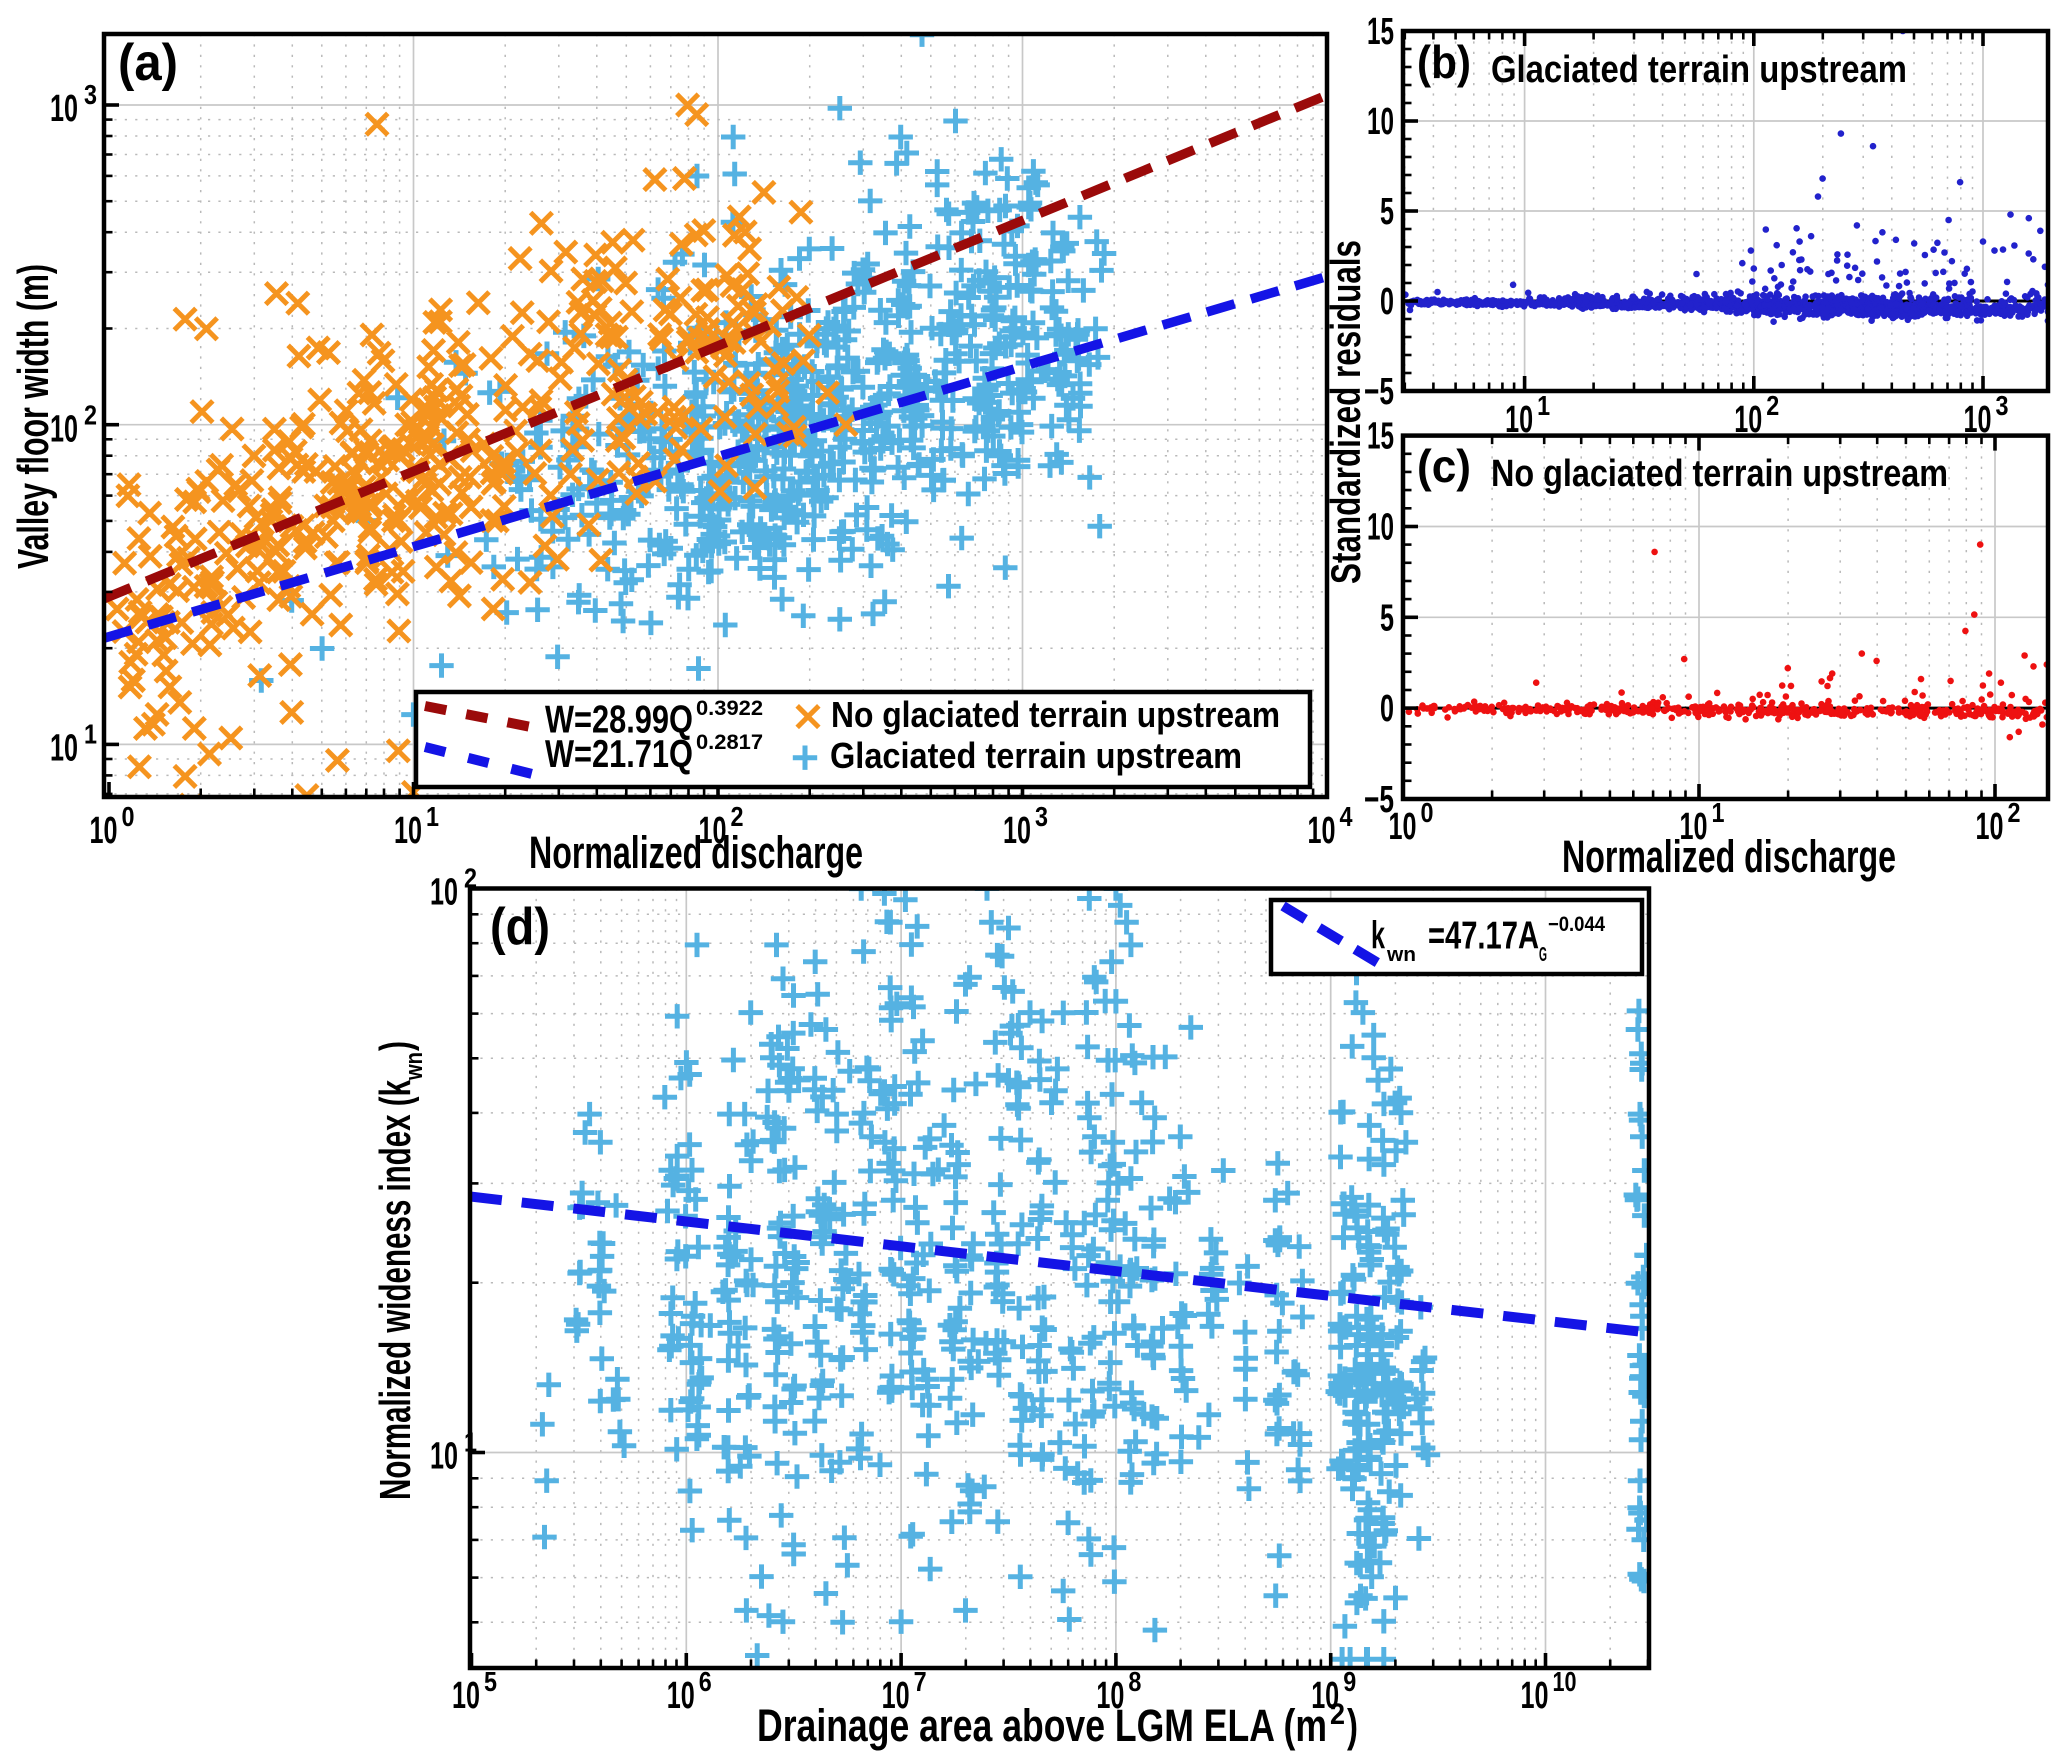 The height and width of the screenshot is (1759, 2067). Describe the element at coordinates (148, 63) in the screenshot. I see `svg-text: (a)` at that location.